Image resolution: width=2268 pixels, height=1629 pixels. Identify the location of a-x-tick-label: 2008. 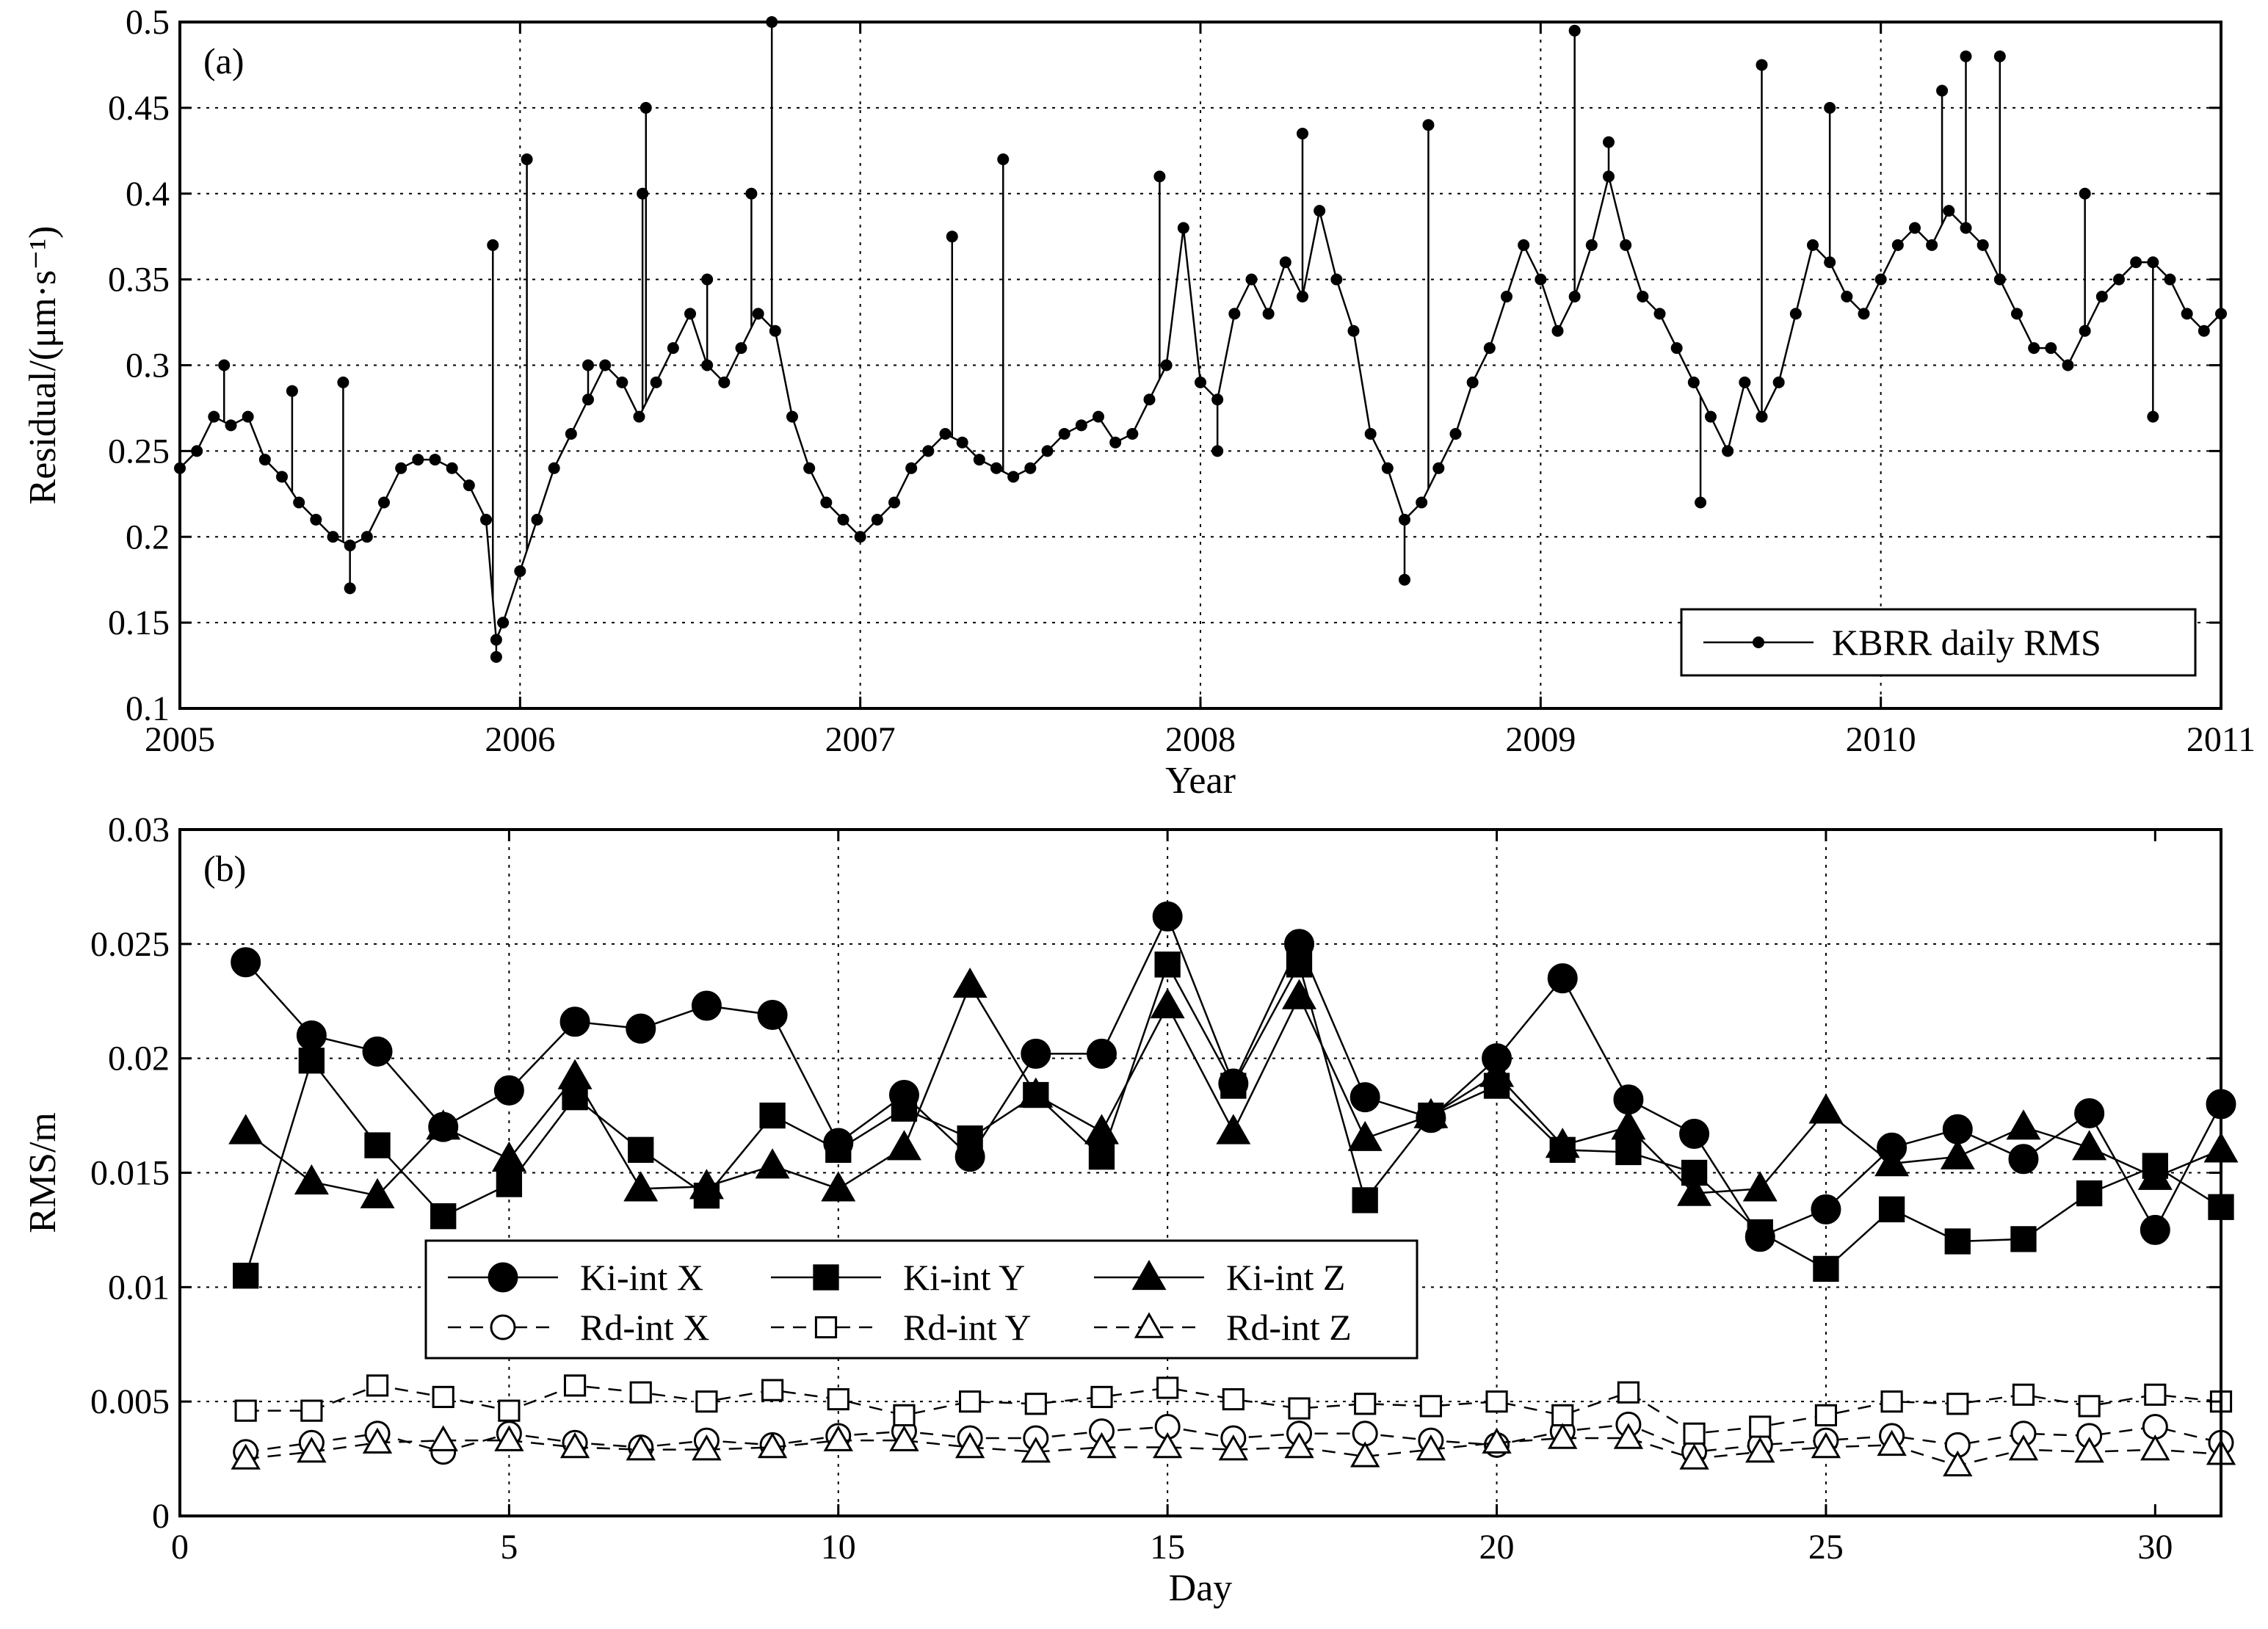
(1200, 739).